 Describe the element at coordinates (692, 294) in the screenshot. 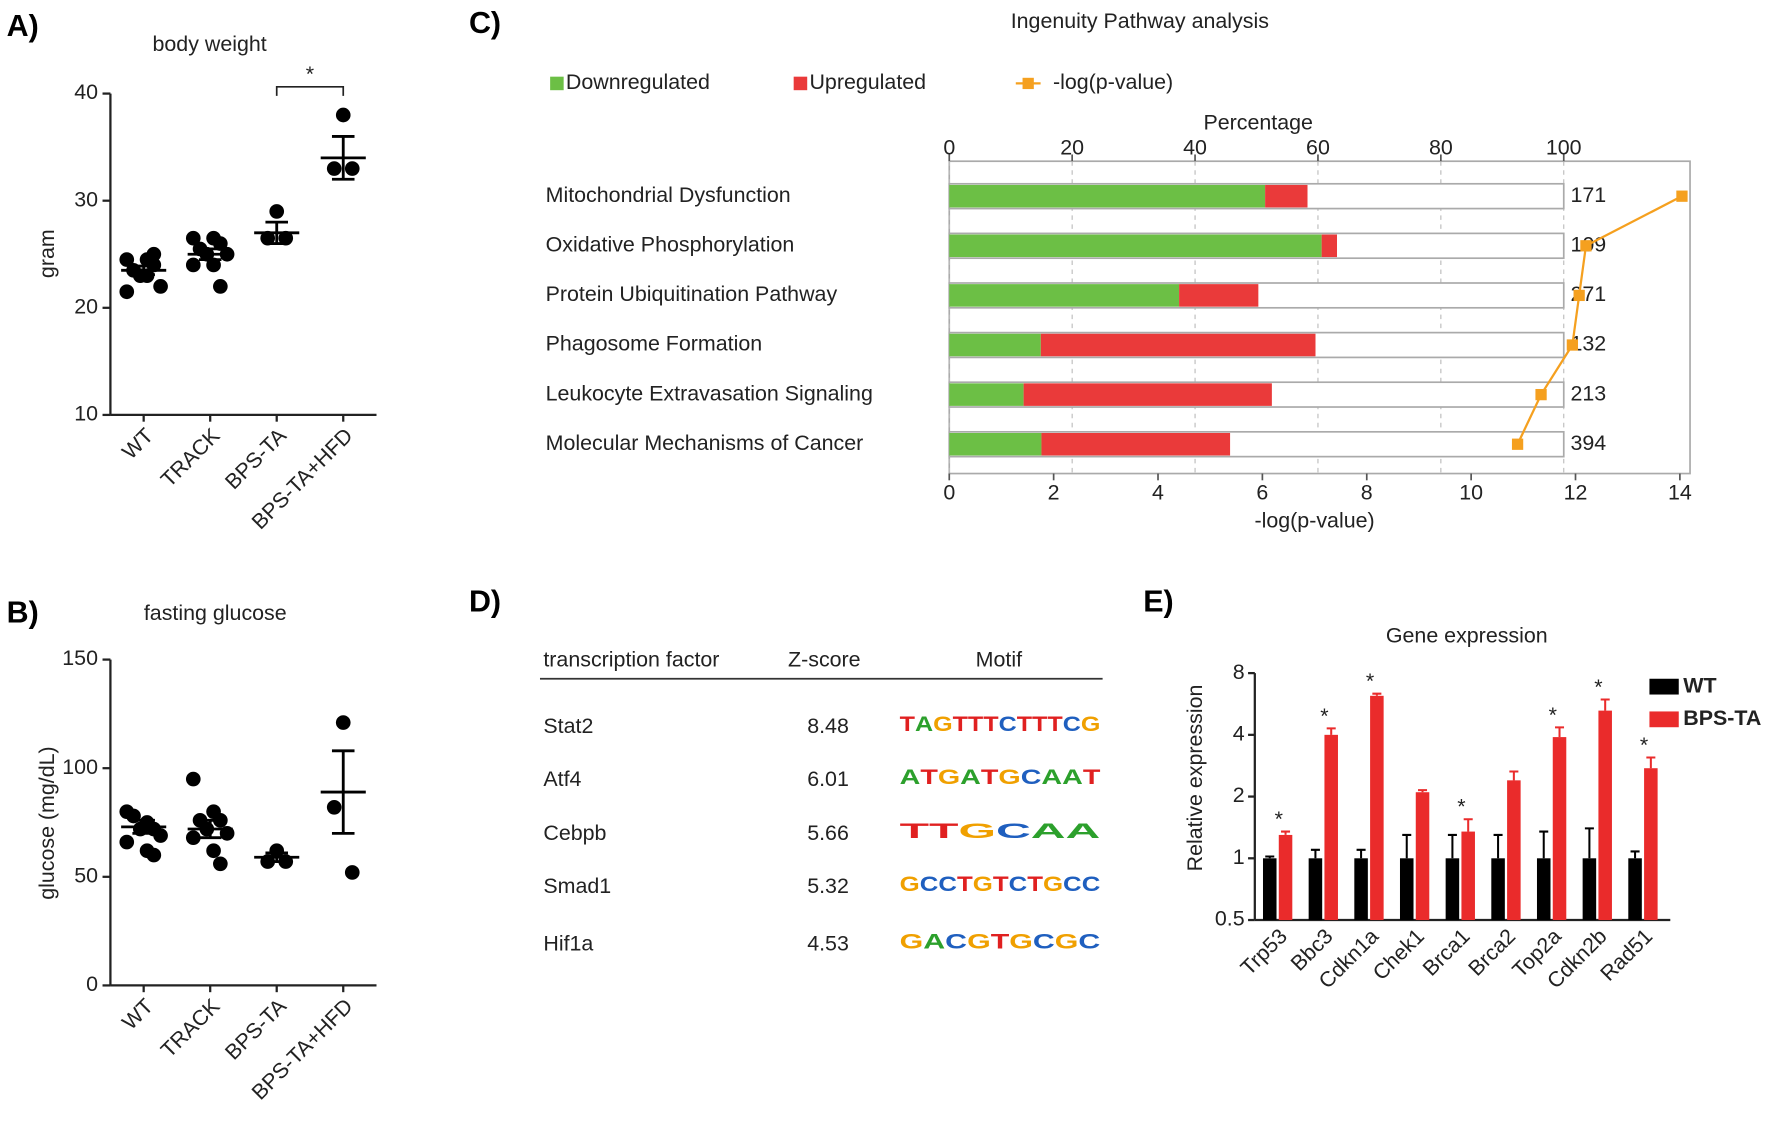

I see `category-label: Protein Ubiquitination Pathway` at that location.